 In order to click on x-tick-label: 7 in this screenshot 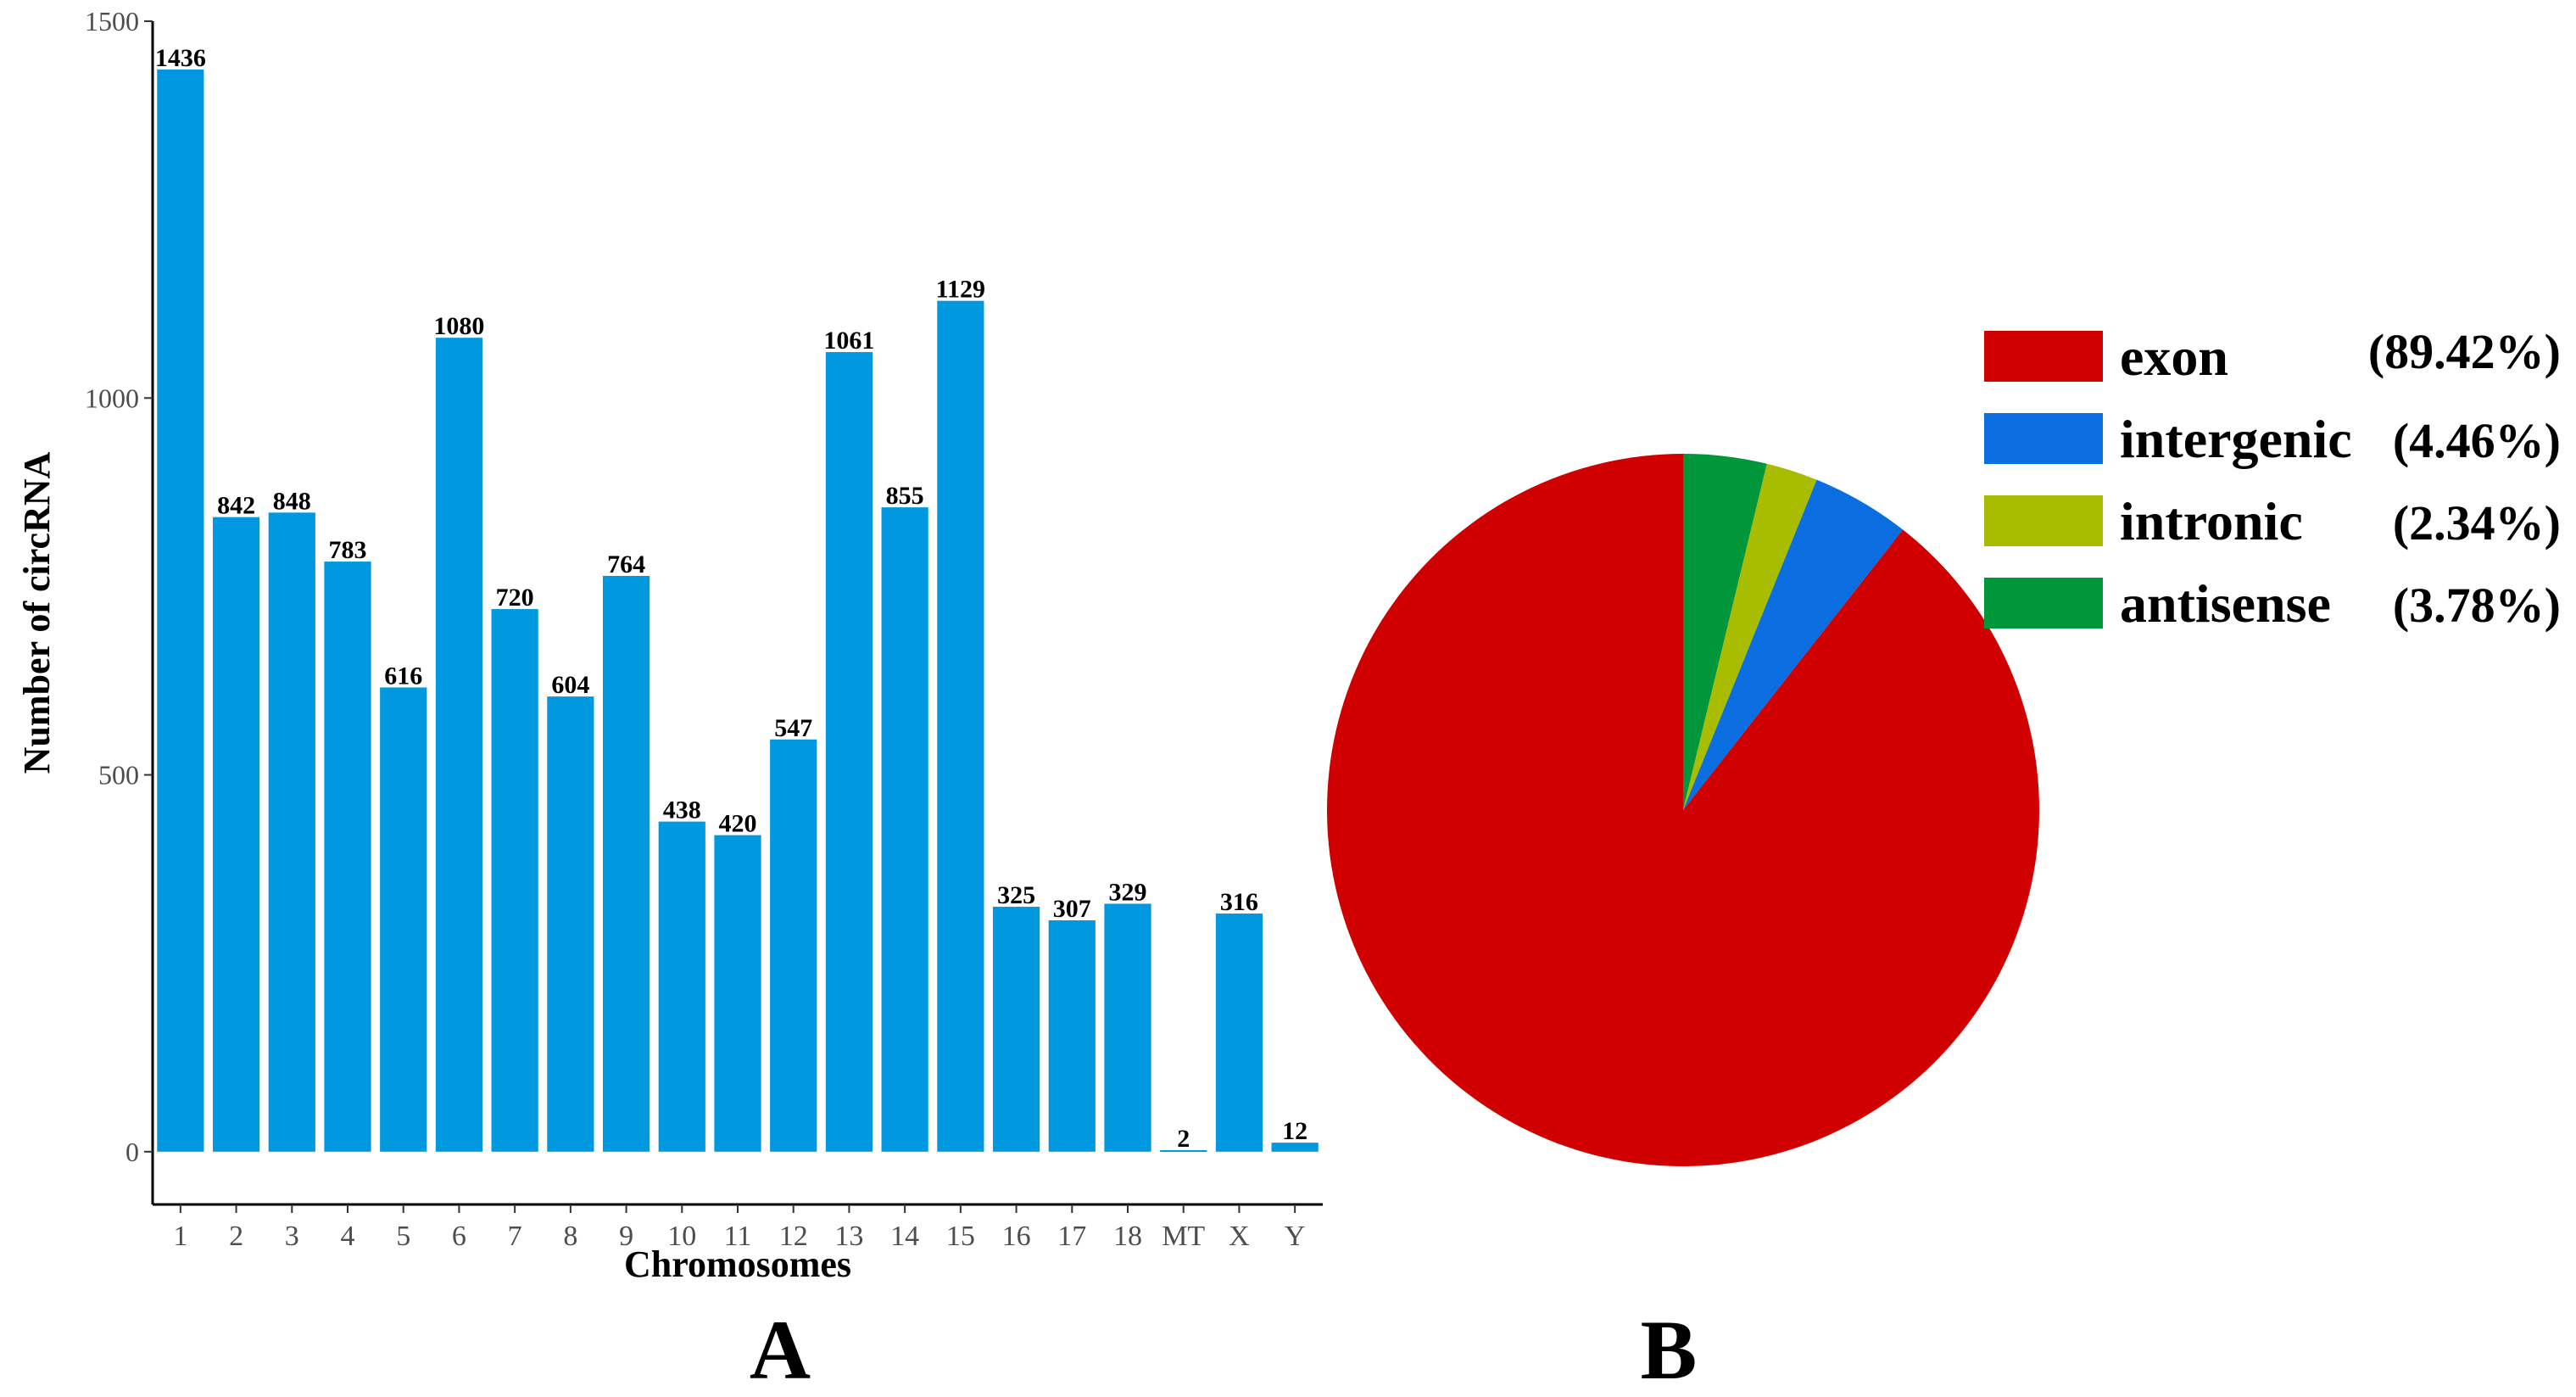, I will do `click(515, 1236)`.